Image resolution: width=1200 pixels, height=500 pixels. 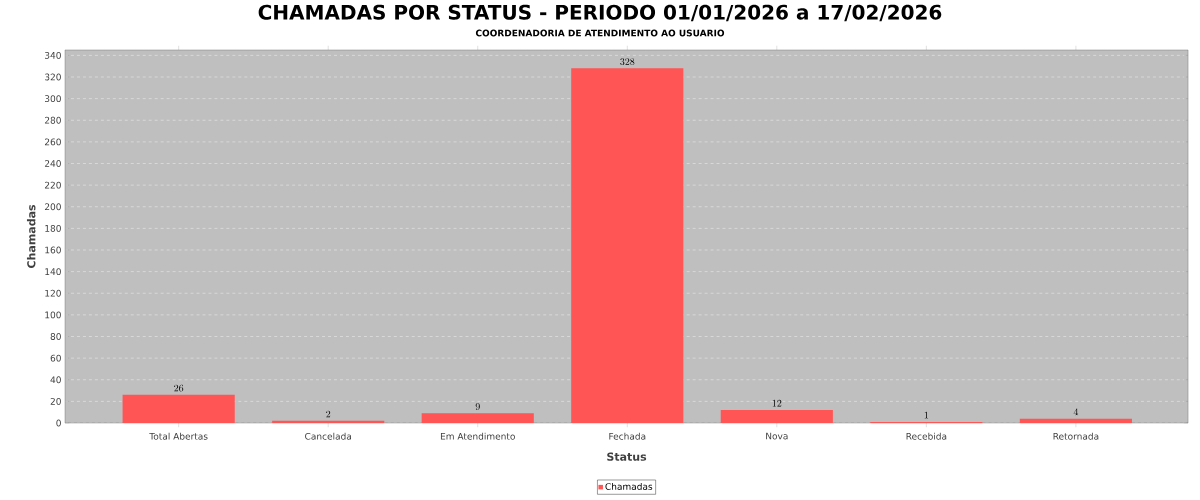 What do you see at coordinates (53, 250) in the screenshot?
I see `y-tick-label: 160` at bounding box center [53, 250].